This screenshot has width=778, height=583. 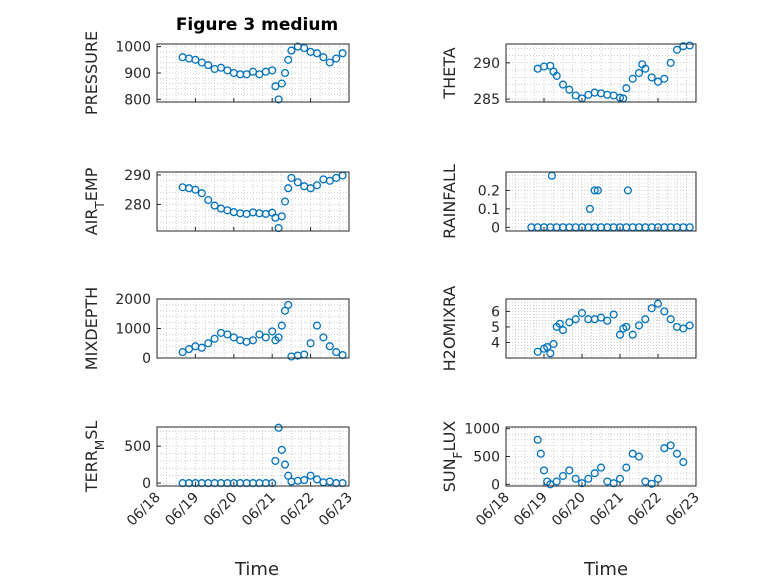 I want to click on x-tick-label: 06/23, so click(x=336, y=510).